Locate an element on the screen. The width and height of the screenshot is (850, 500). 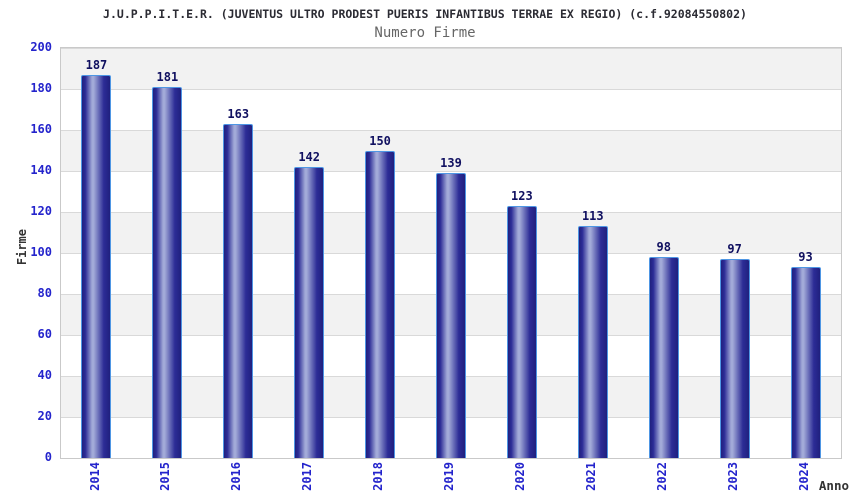
bar-2017 is located at coordinates (309, 312).